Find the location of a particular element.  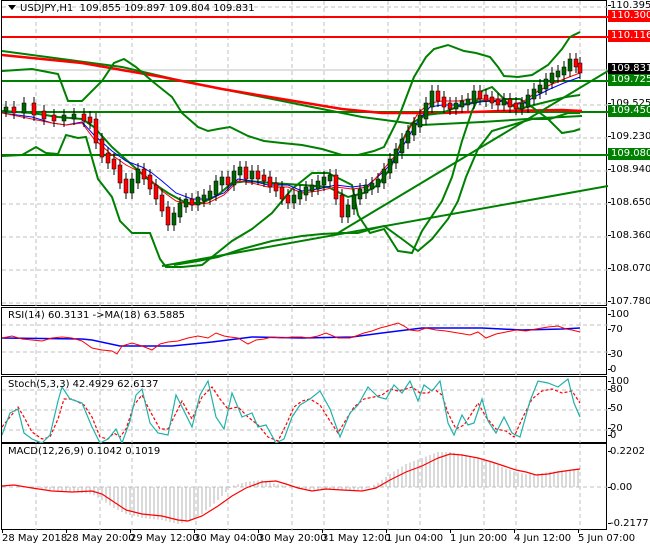

price-tick: 109.230 is located at coordinates (628, 136).